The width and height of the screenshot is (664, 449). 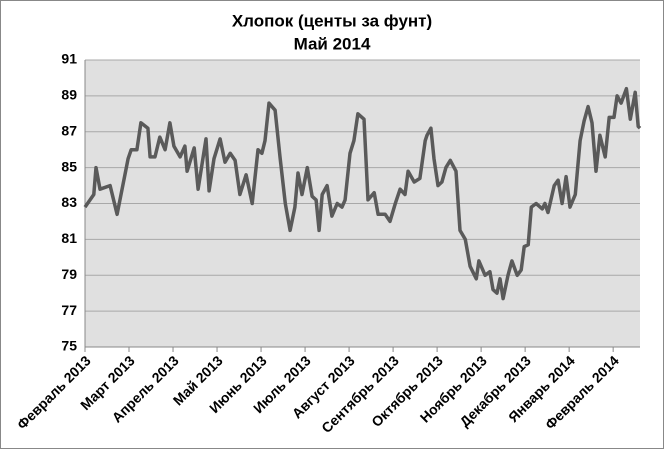 I want to click on chart-subtitle: Май 2014, so click(x=332, y=43).